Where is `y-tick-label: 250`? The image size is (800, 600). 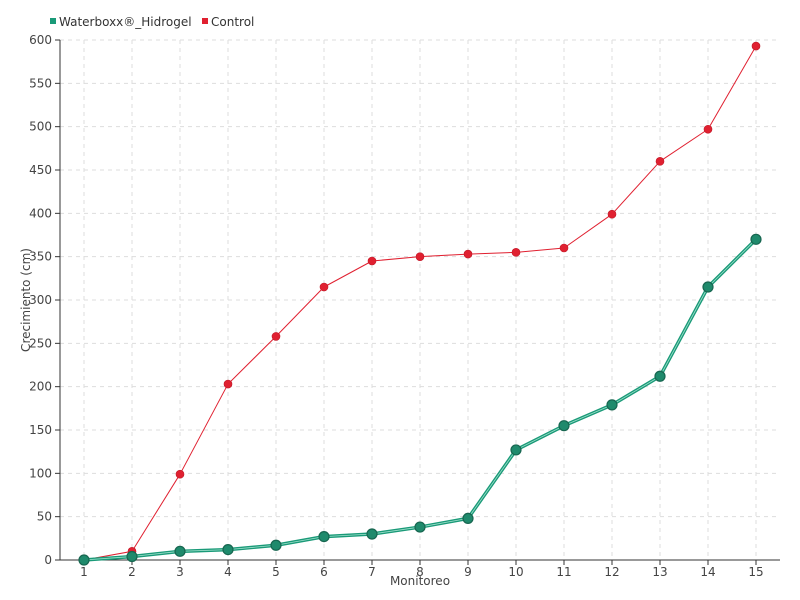
y-tick-label: 250 is located at coordinates (40, 343).